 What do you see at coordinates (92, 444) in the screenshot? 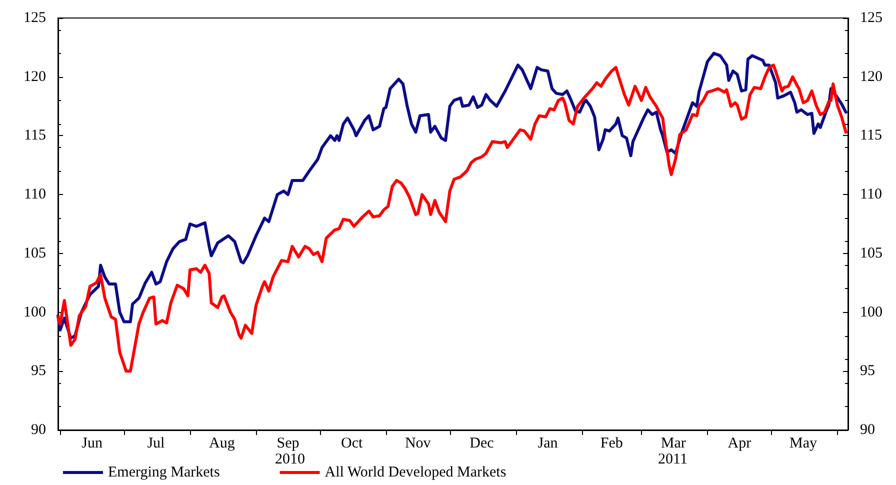
I see `x-tick-label: Jun` at bounding box center [92, 444].